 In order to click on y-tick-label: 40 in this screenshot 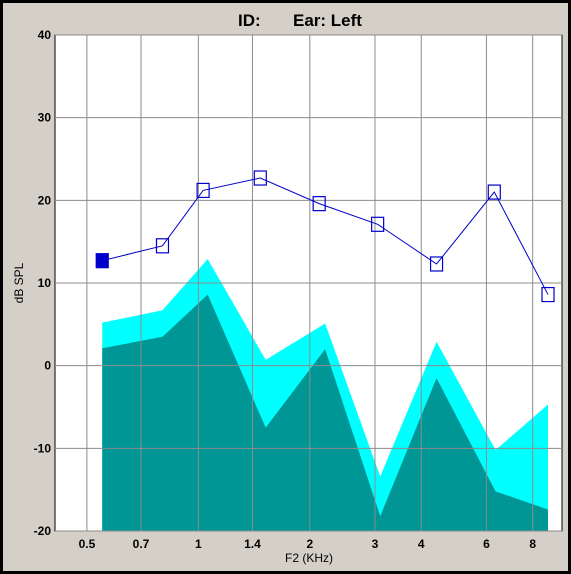, I will do `click(45, 35)`.